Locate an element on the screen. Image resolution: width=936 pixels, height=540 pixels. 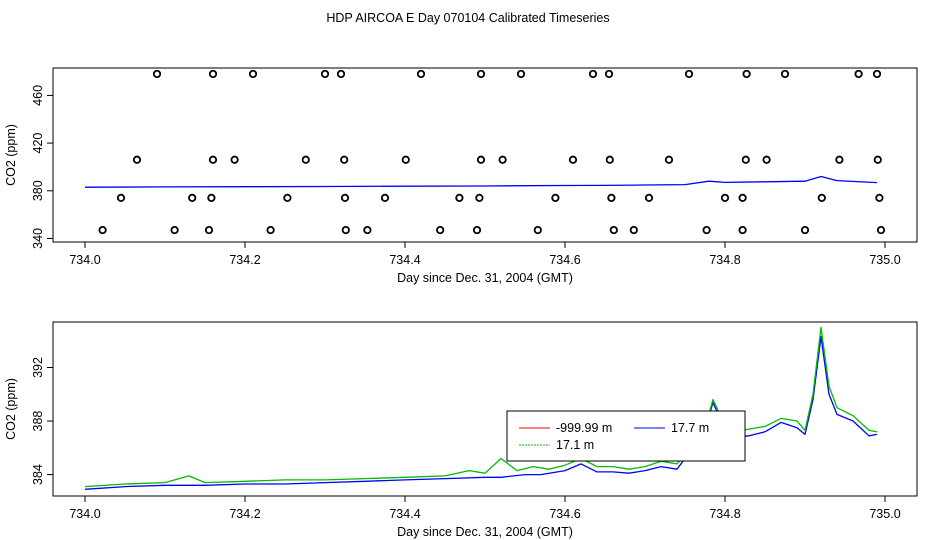
y-tick-label: 384 is located at coordinates (38, 474).